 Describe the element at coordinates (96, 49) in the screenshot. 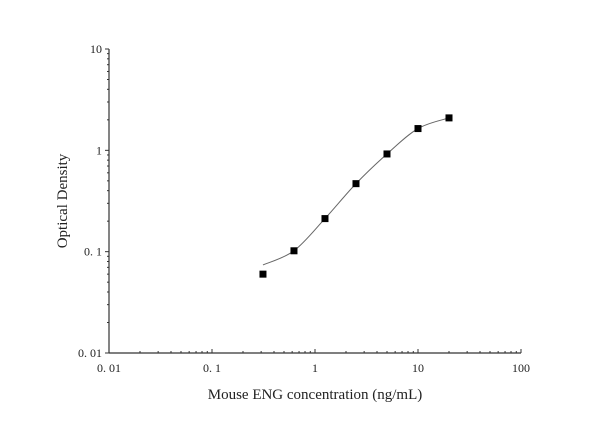

I see `y-tick-label: 10` at that location.